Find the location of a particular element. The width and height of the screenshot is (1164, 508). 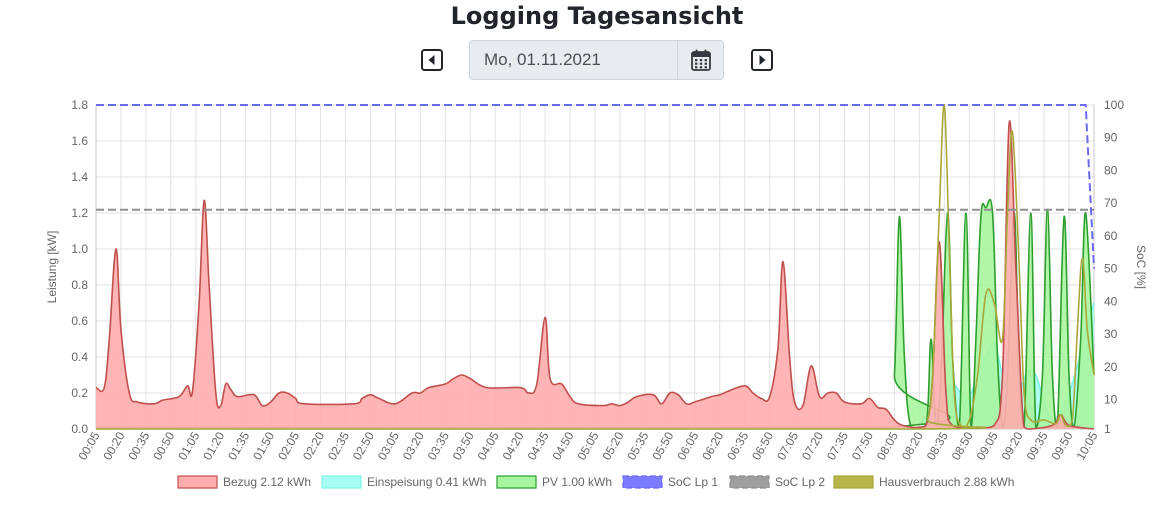

x-tick-label: 06:35 is located at coordinates (737, 445).